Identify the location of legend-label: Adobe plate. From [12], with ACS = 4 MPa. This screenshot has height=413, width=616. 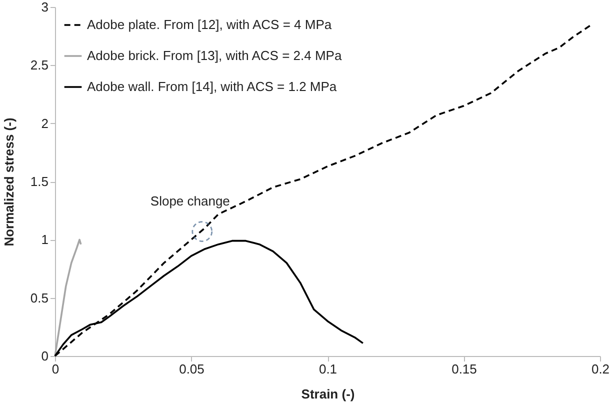
(209, 24).